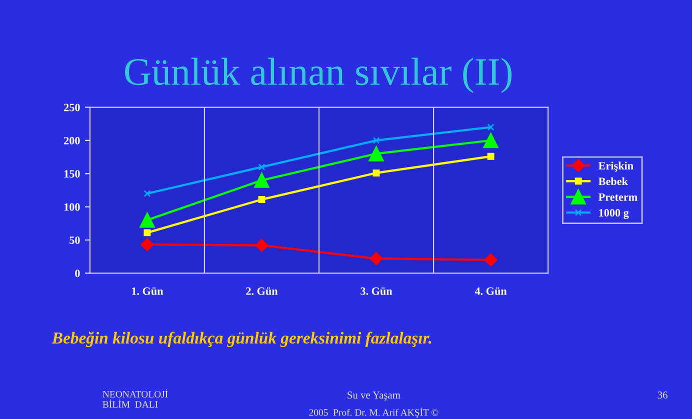 The height and width of the screenshot is (419, 692). I want to click on y-tick-label: 100, so click(72, 207).